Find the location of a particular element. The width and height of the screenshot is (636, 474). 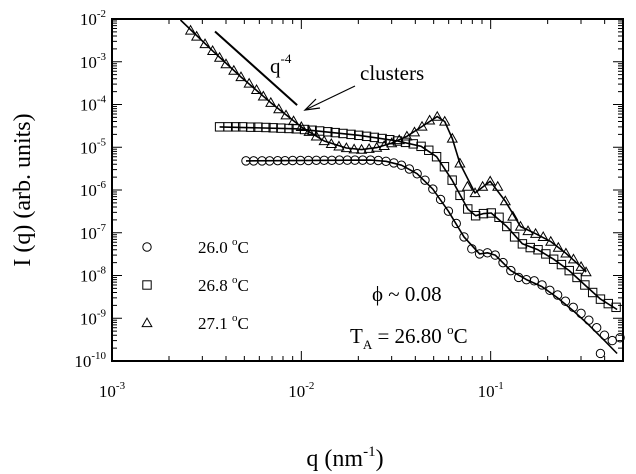

y-tick-label: 10⁻⁸ is located at coordinates (93, 275).